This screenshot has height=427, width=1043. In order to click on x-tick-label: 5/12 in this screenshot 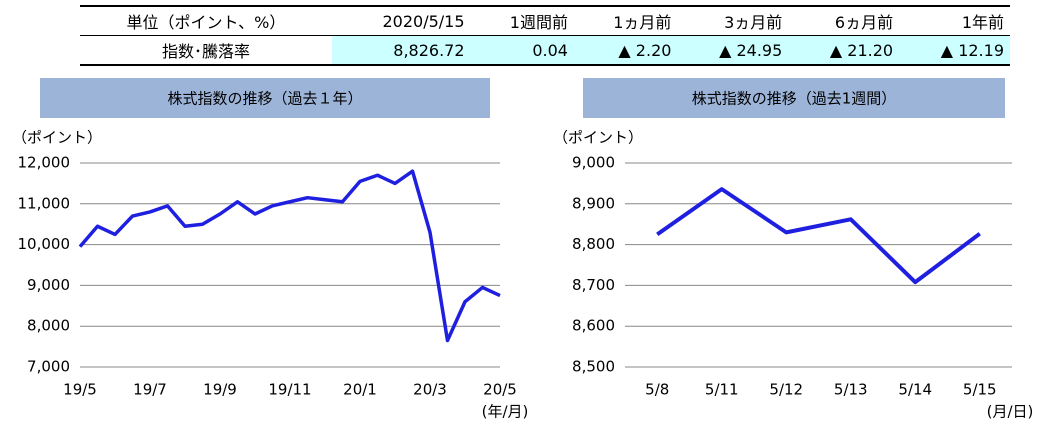, I will do `click(786, 390)`.